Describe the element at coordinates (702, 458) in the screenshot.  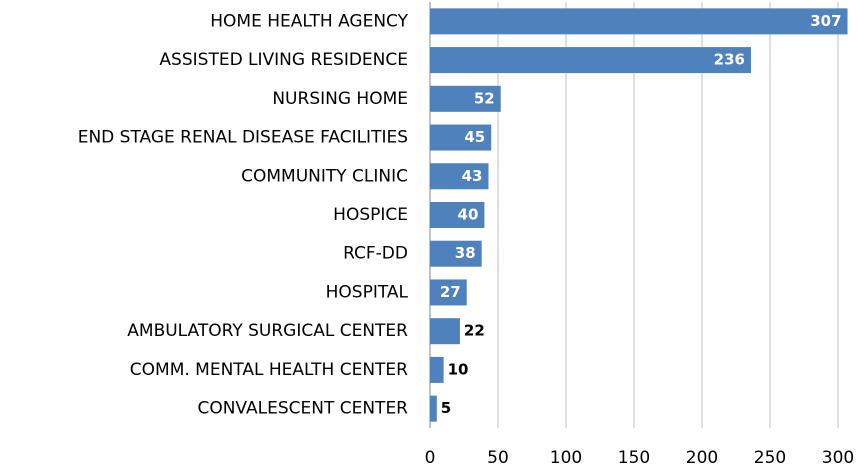
I see `x-tick-label: 200` at that location.